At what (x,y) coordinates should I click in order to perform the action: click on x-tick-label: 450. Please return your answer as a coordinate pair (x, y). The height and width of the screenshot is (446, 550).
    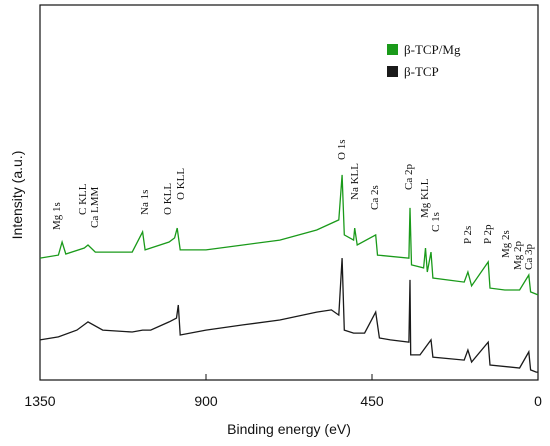
    Looking at the image, I should click on (372, 401).